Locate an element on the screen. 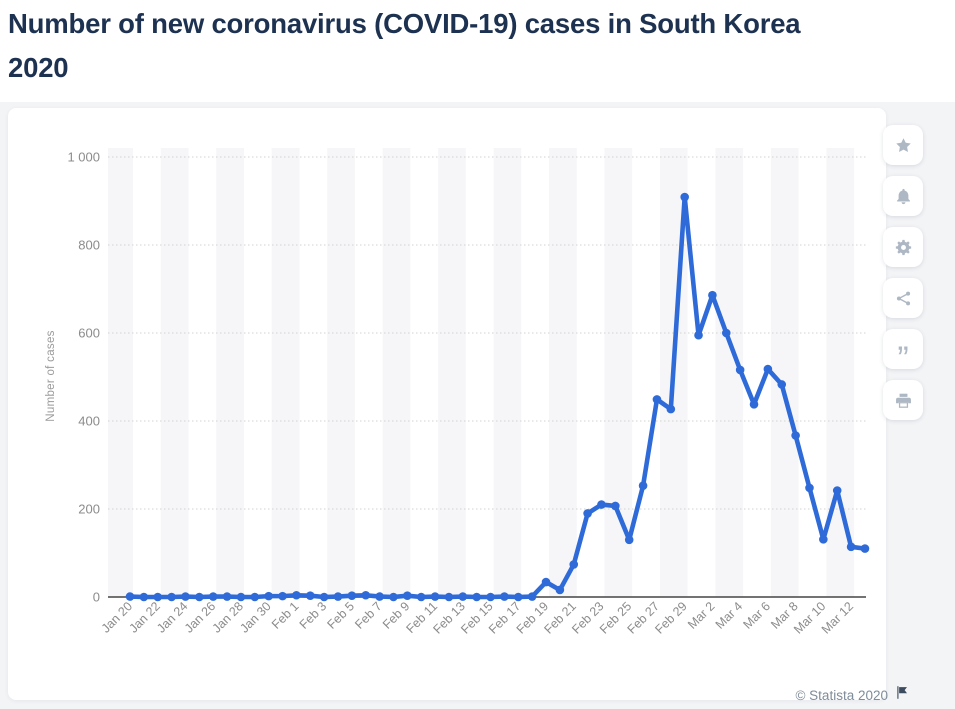 This screenshot has width=955, height=709. settings-button is located at coordinates (903, 247).